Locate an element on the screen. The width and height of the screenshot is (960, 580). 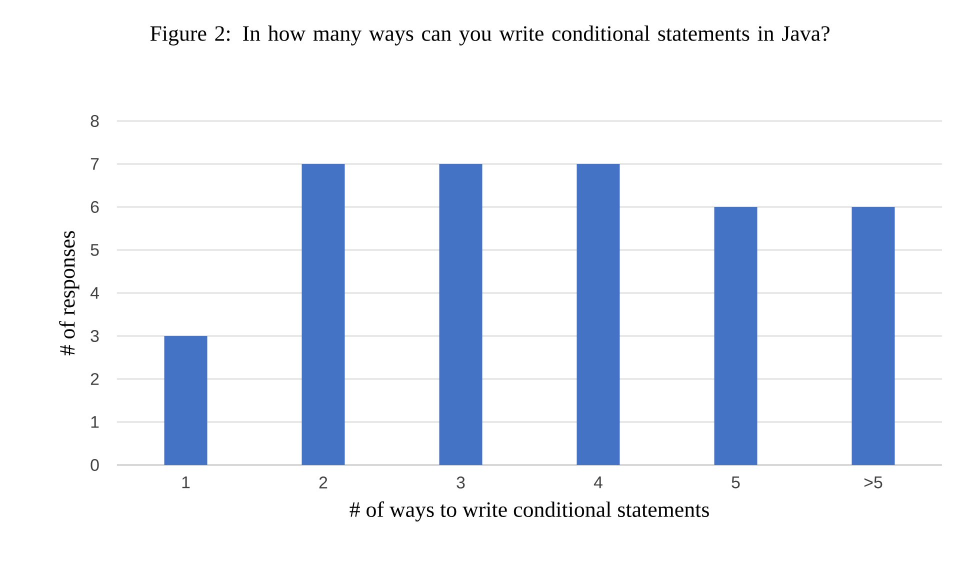
y-tick-label: 0 is located at coordinates (94, 464).